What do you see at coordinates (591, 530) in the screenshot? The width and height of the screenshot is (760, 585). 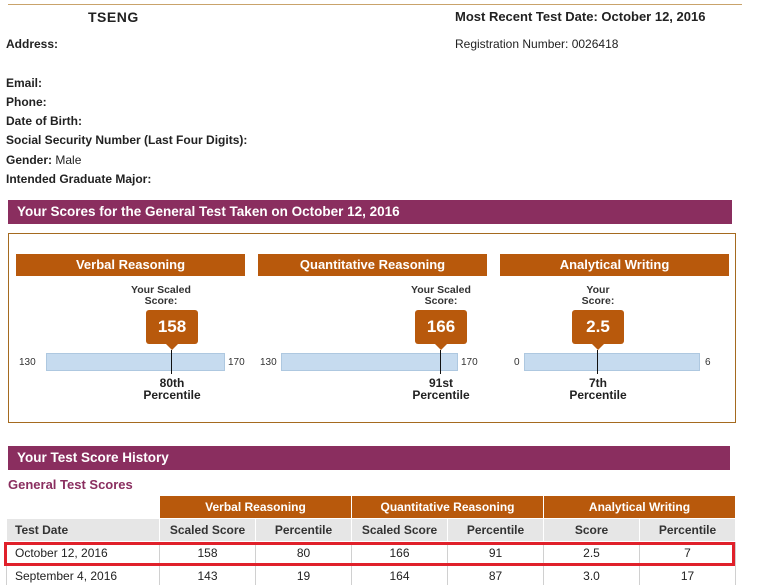 I see `col-writing-score: Score` at bounding box center [591, 530].